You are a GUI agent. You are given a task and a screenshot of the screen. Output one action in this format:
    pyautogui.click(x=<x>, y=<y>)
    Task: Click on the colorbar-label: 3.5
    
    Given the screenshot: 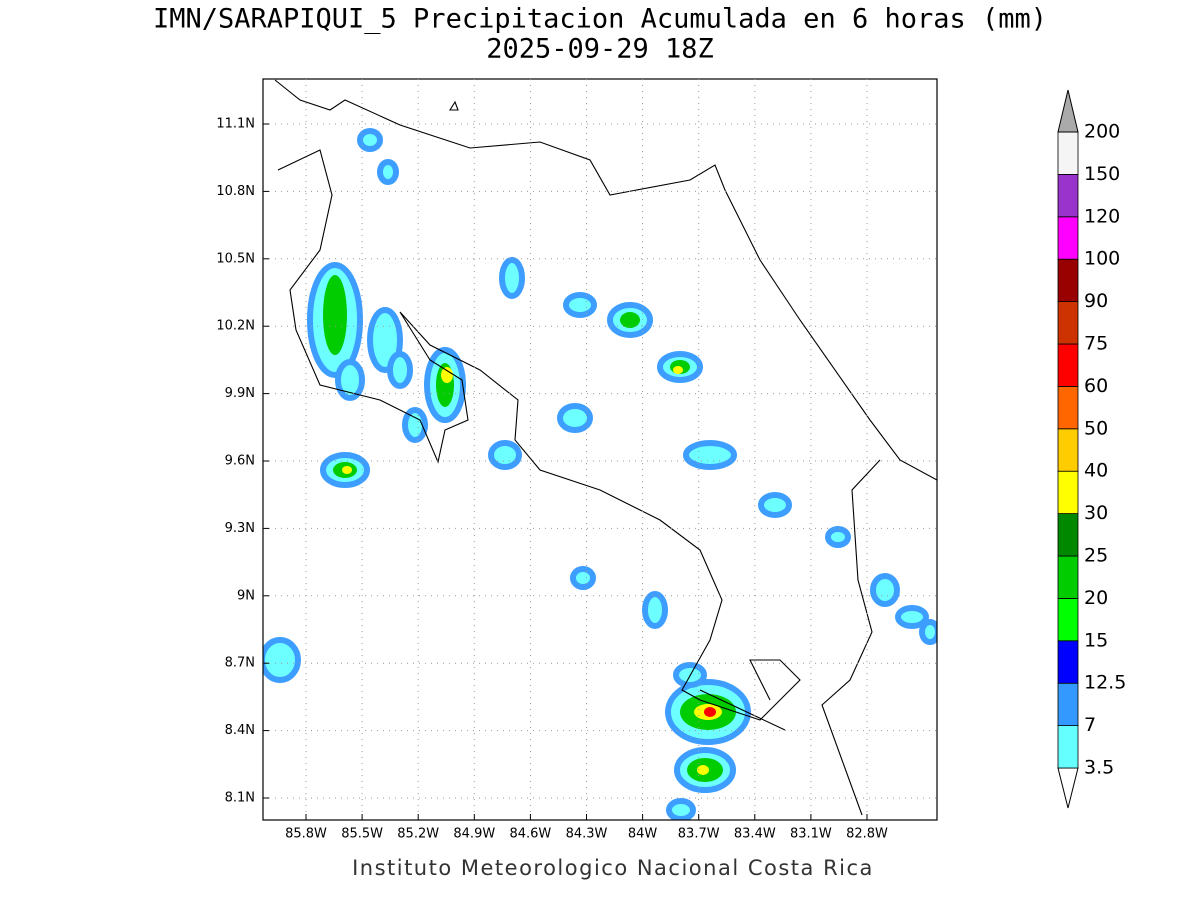 What is the action you would take?
    pyautogui.click(x=1099, y=768)
    